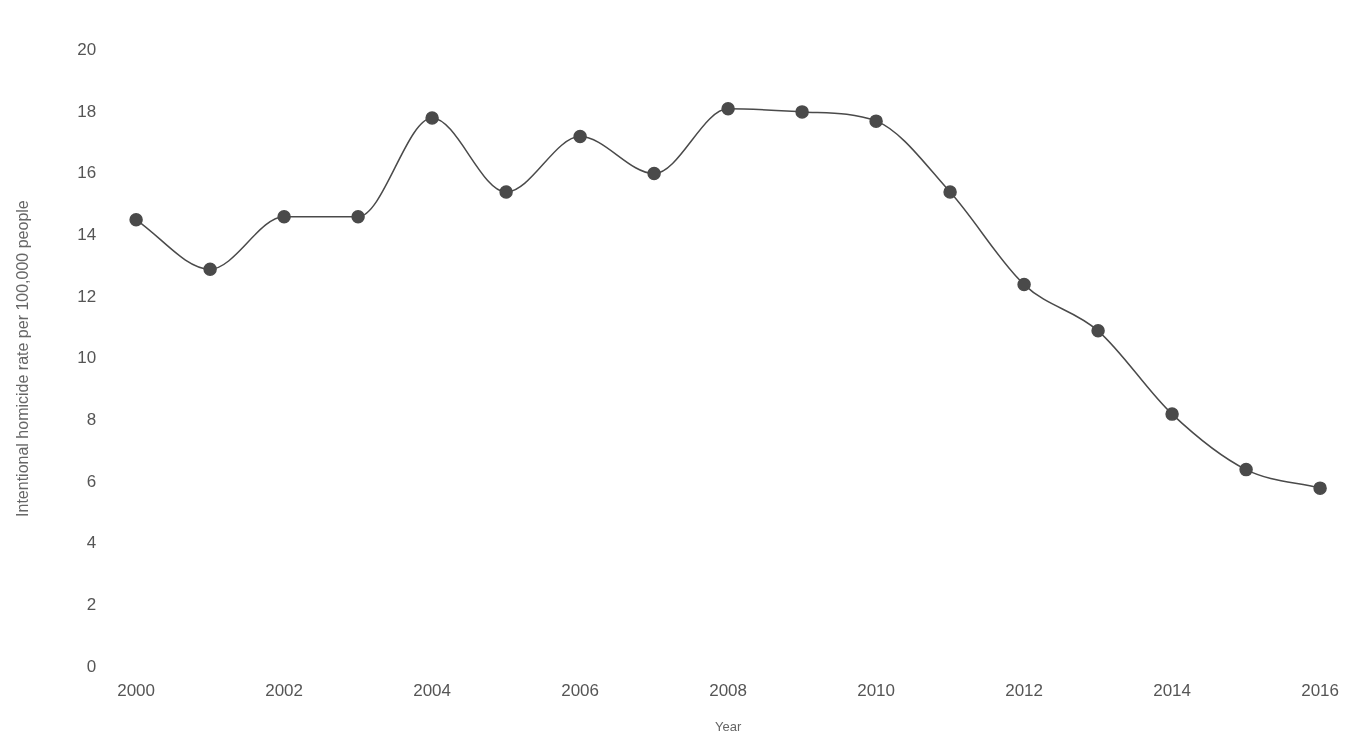 The height and width of the screenshot is (747, 1353). I want to click on y-tick-label: 20, so click(87, 49).